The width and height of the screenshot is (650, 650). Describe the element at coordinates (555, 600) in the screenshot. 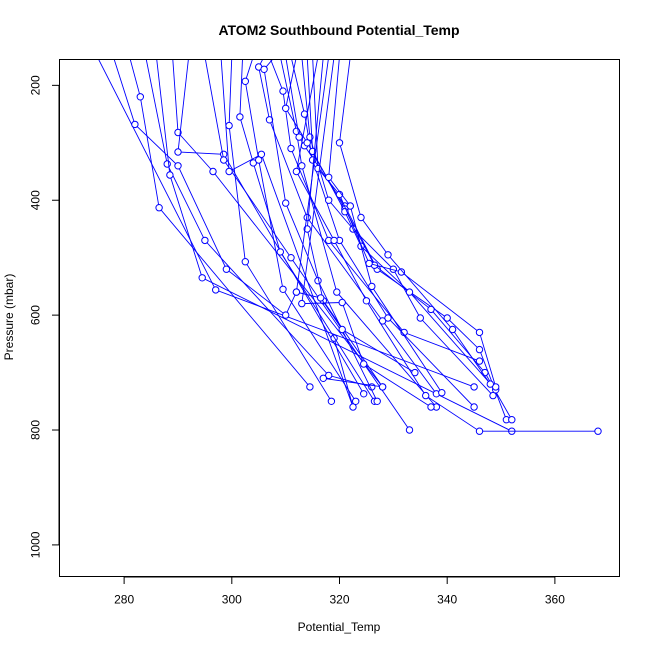

I see `x-tick-label: 360` at that location.